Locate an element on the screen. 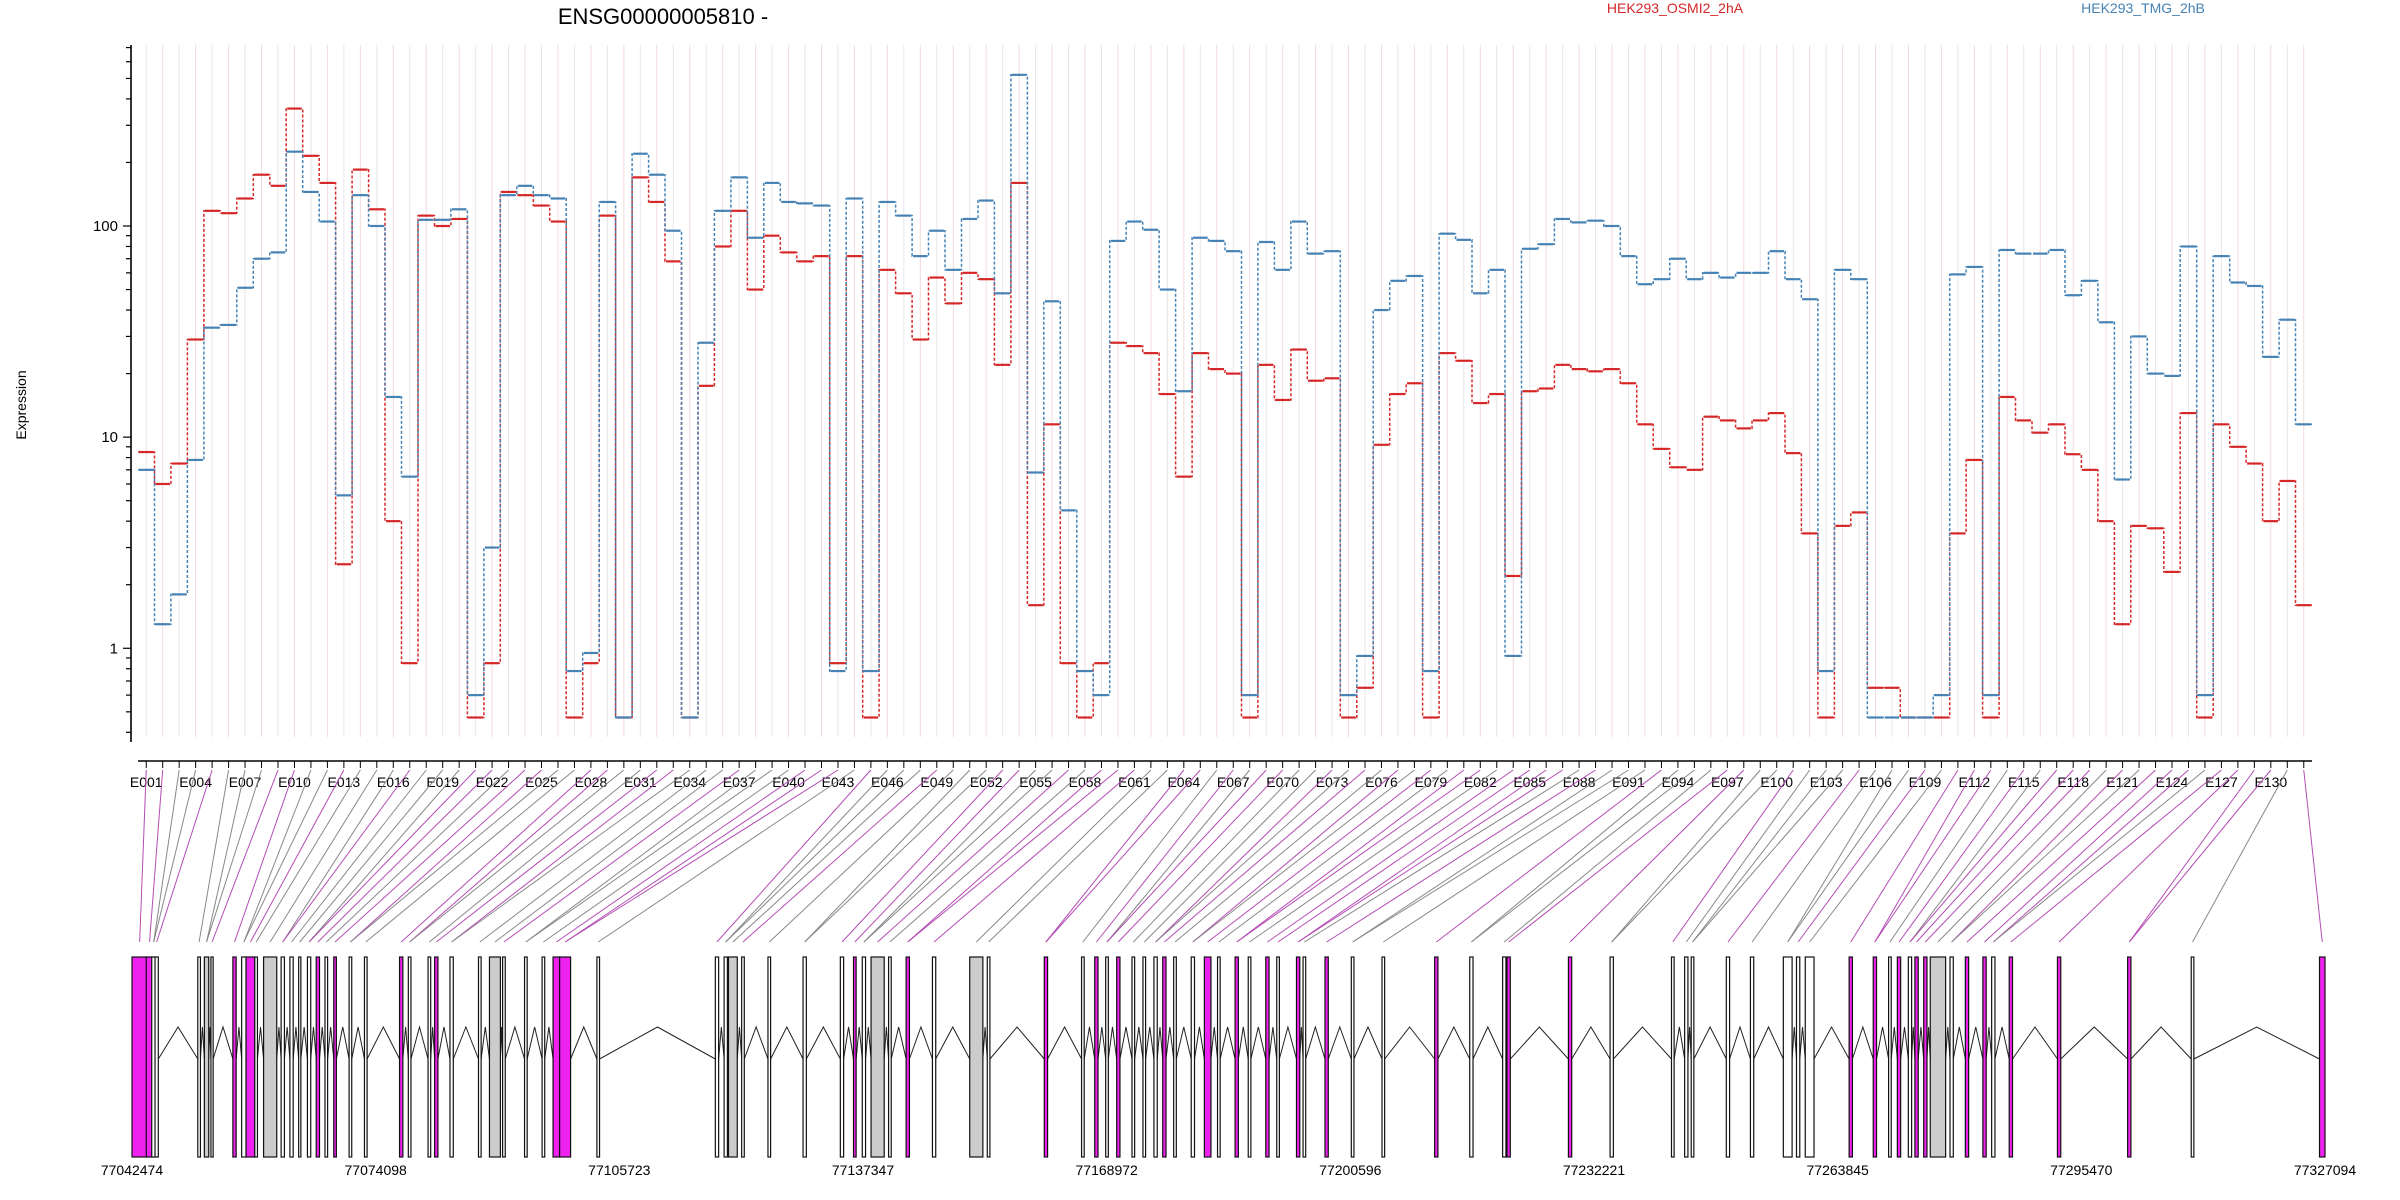 This screenshot has height=1200, width=2400. x-tick-label: E058 is located at coordinates (1085, 782).